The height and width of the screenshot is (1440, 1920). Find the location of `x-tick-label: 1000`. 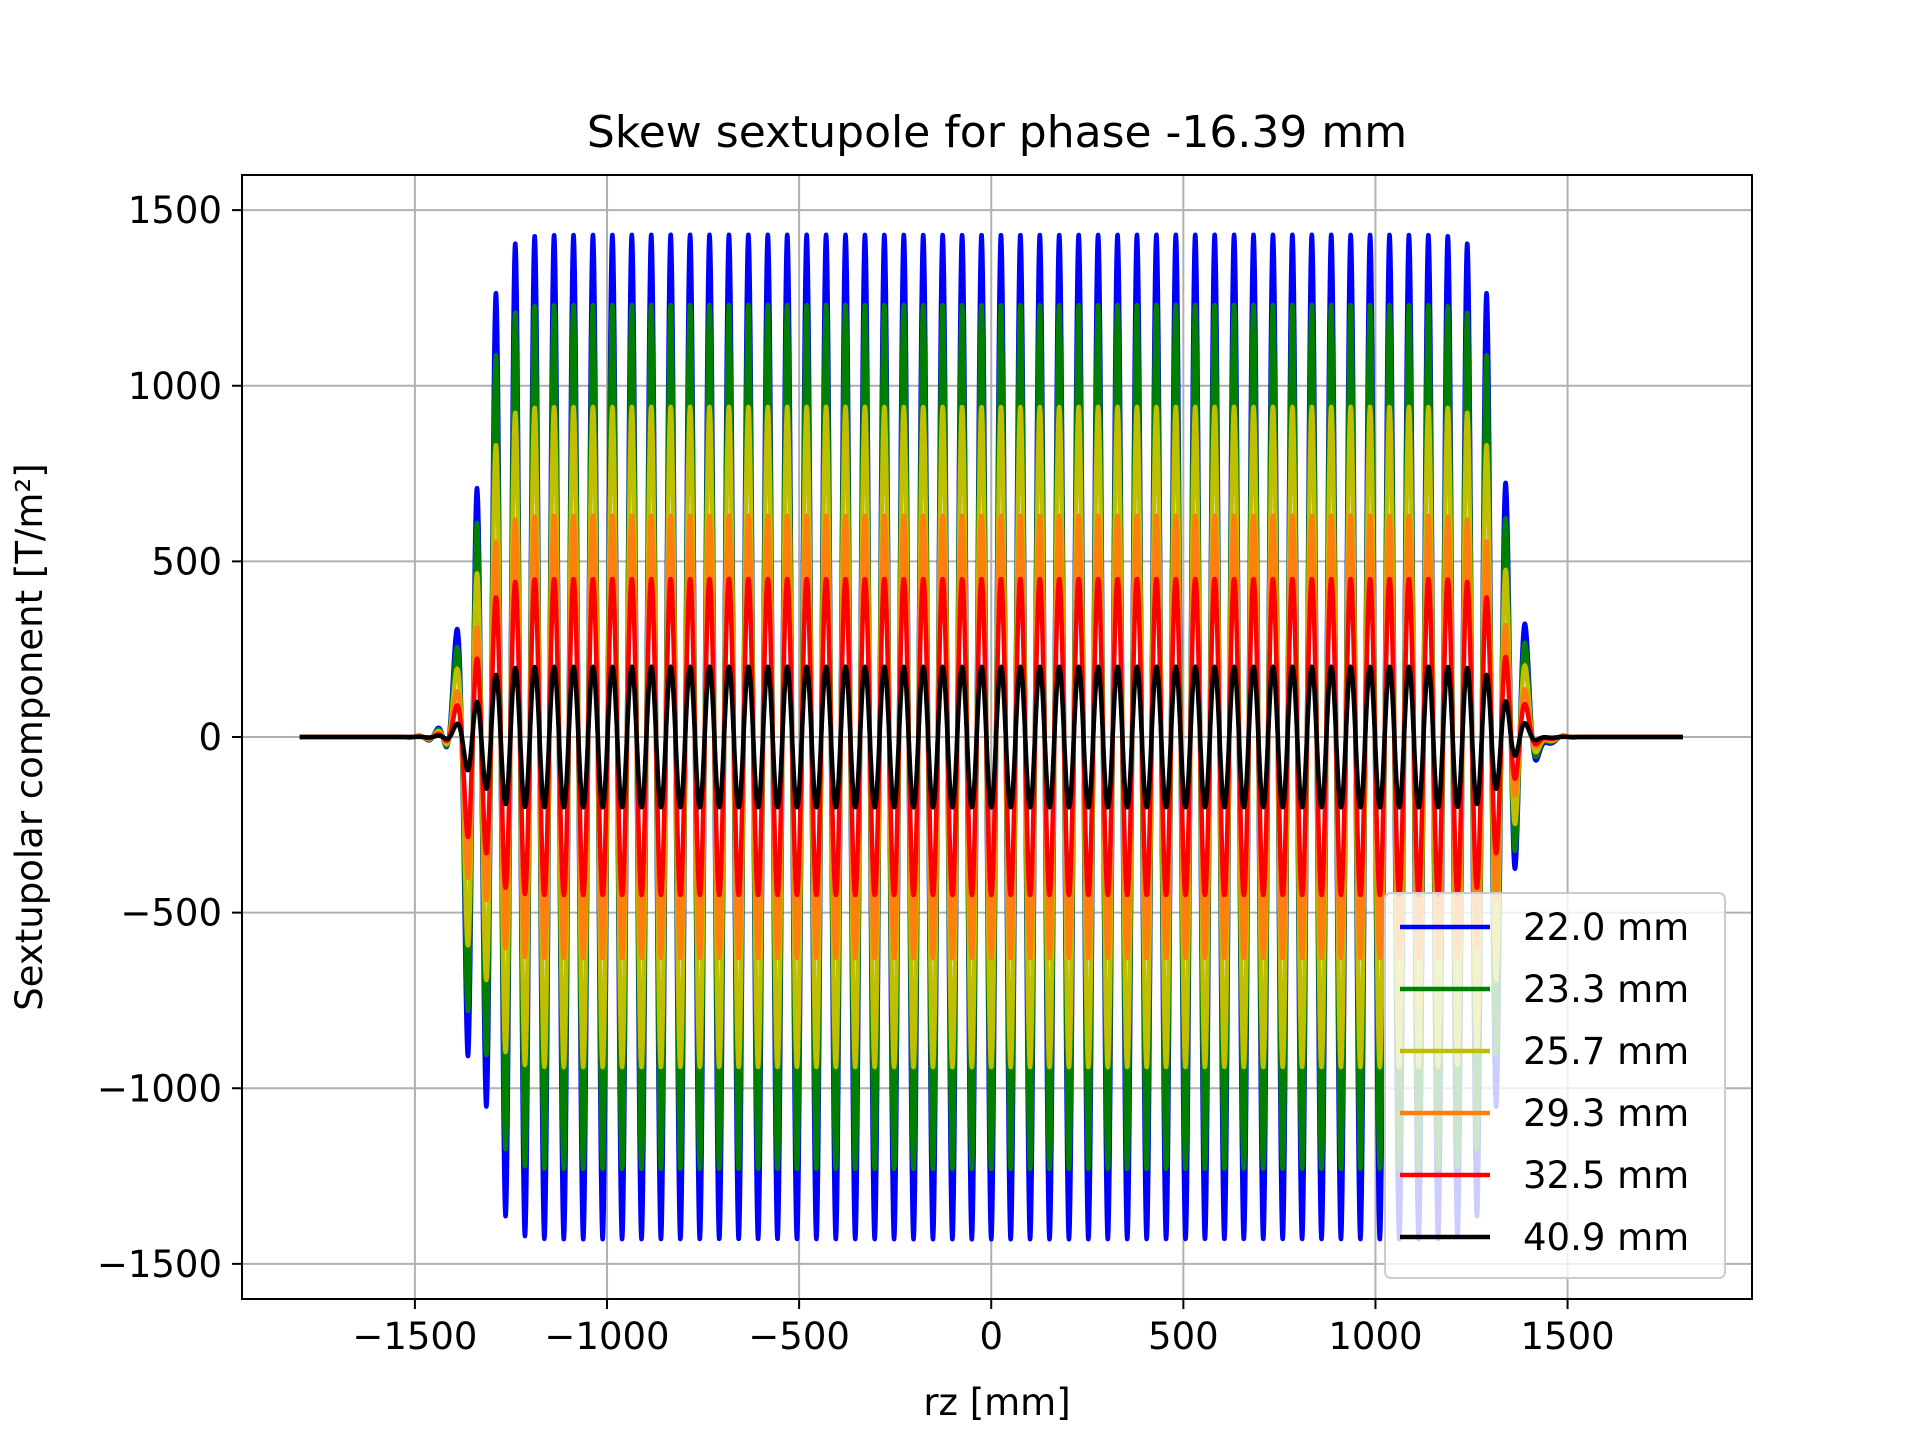

x-tick-label: 1000 is located at coordinates (1375, 1336).